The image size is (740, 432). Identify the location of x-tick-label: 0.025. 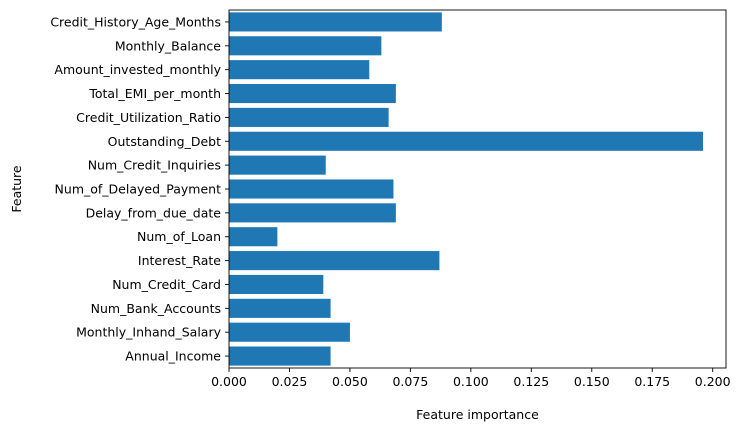
(290, 381).